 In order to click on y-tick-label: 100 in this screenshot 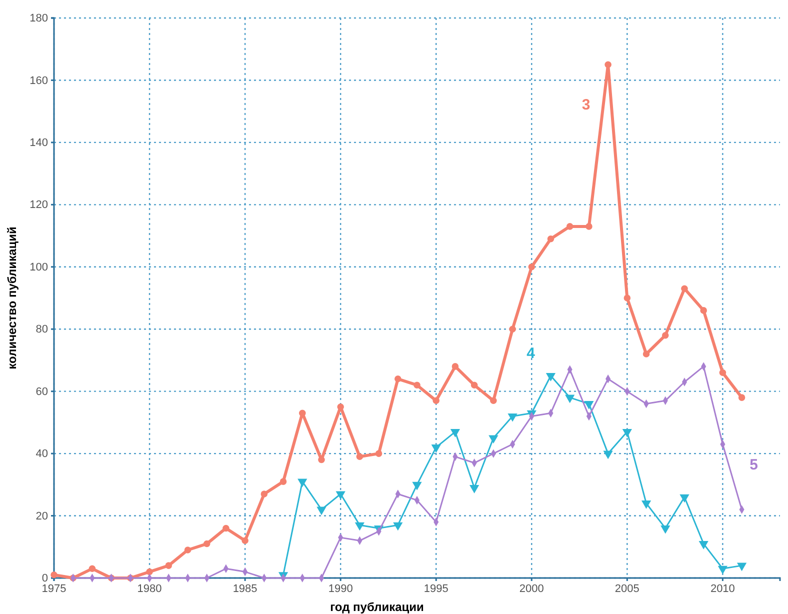, I will do `click(39, 267)`.